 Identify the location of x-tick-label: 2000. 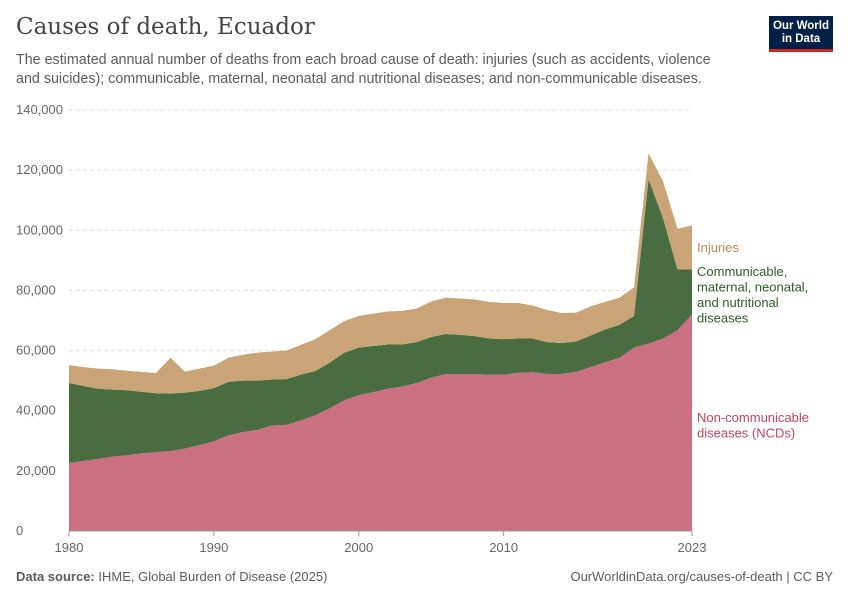
(358, 547).